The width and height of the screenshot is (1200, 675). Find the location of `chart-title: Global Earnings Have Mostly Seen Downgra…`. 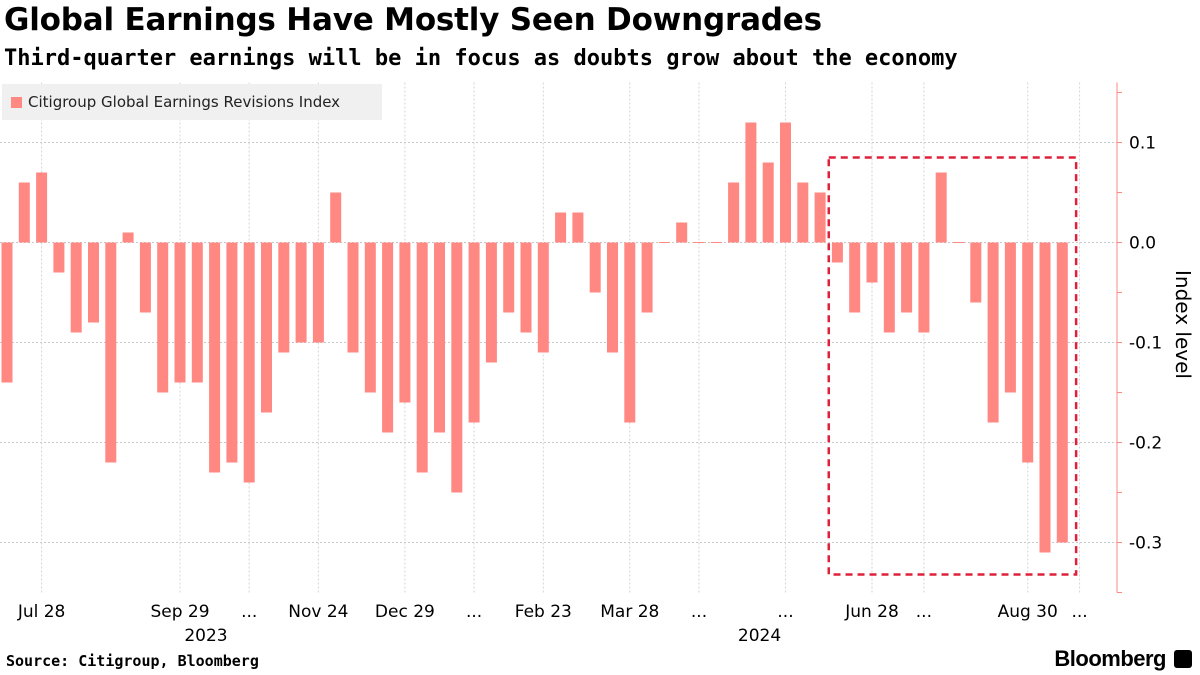

chart-title: Global Earnings Have Mostly Seen Downgra… is located at coordinates (413, 20).